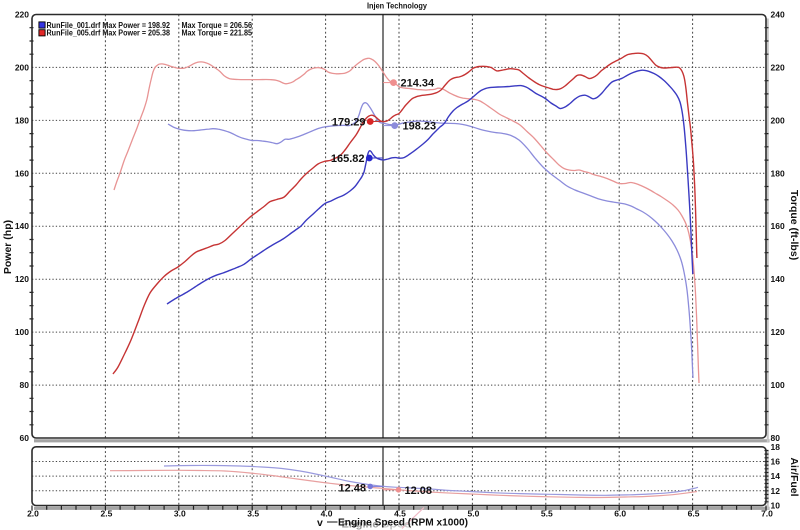 Image resolution: width=800 pixels, height=530 pixels. Describe the element at coordinates (767, 514) in the screenshot. I see `svg-text: 7.0` at that location.